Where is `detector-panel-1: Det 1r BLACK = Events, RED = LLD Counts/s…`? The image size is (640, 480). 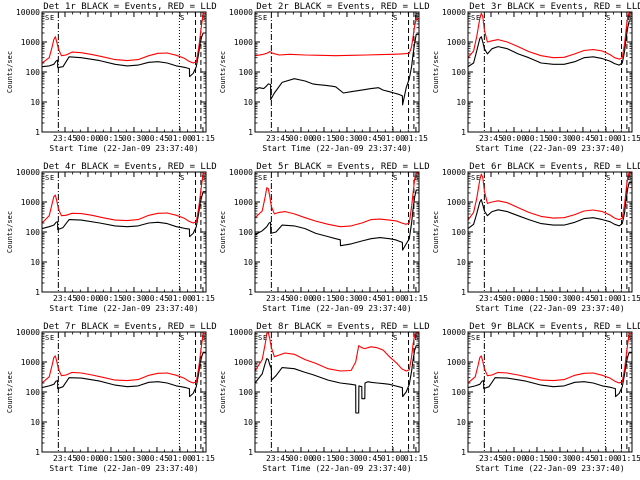 detector-panel-1: Det 1r BLACK = Events, RED = LLD Counts/s… is located at coordinates (111, 77).